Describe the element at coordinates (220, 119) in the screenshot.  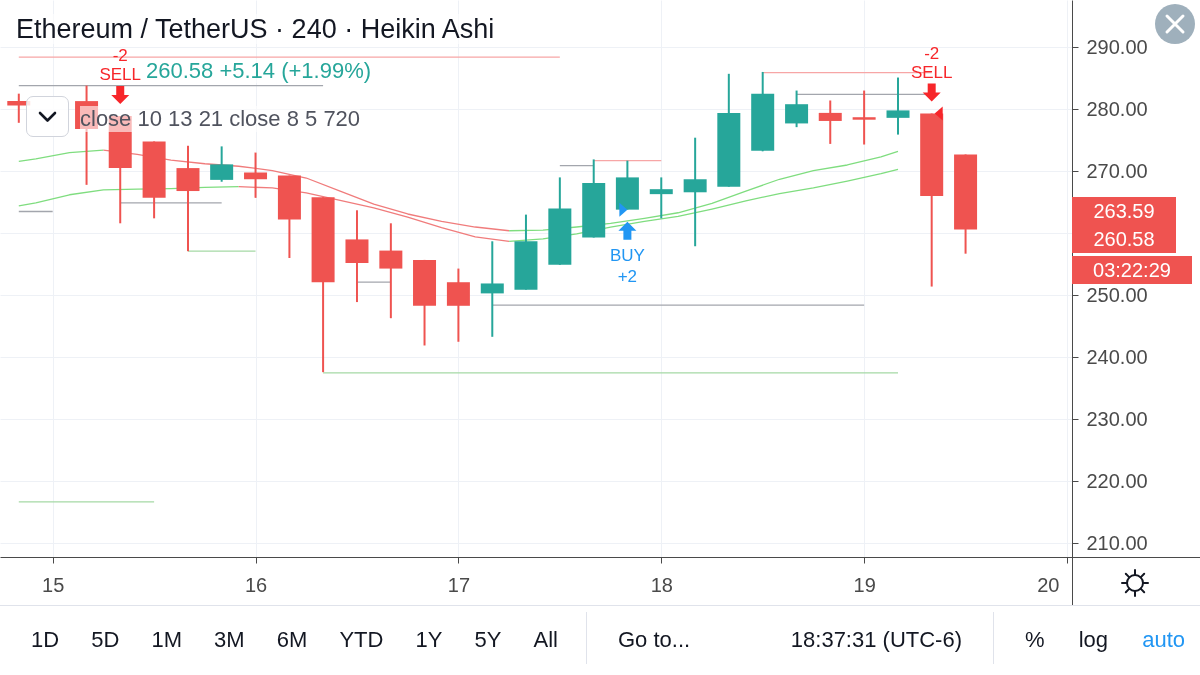
I see `annotation: close 10 13 21 close 8 5 720` at that location.